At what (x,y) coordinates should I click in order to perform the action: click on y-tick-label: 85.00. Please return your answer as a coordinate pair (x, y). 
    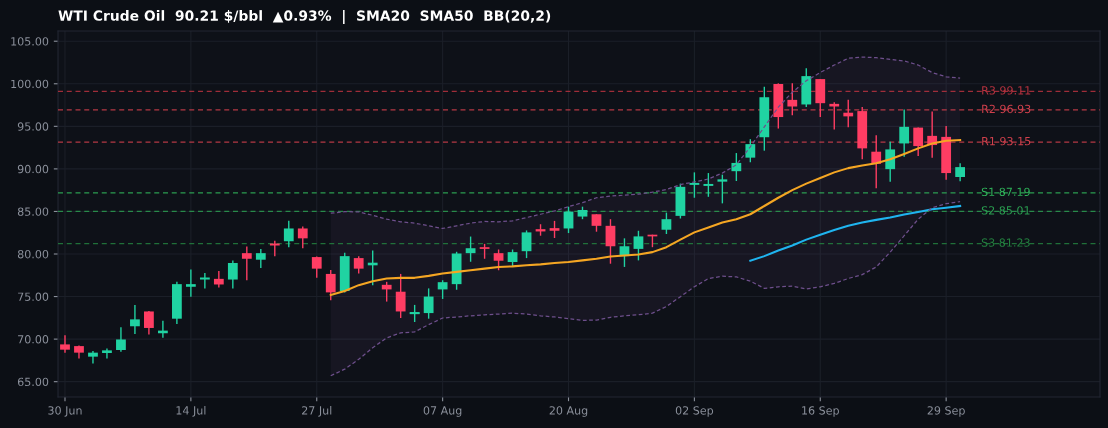
    Looking at the image, I should click on (33, 211).